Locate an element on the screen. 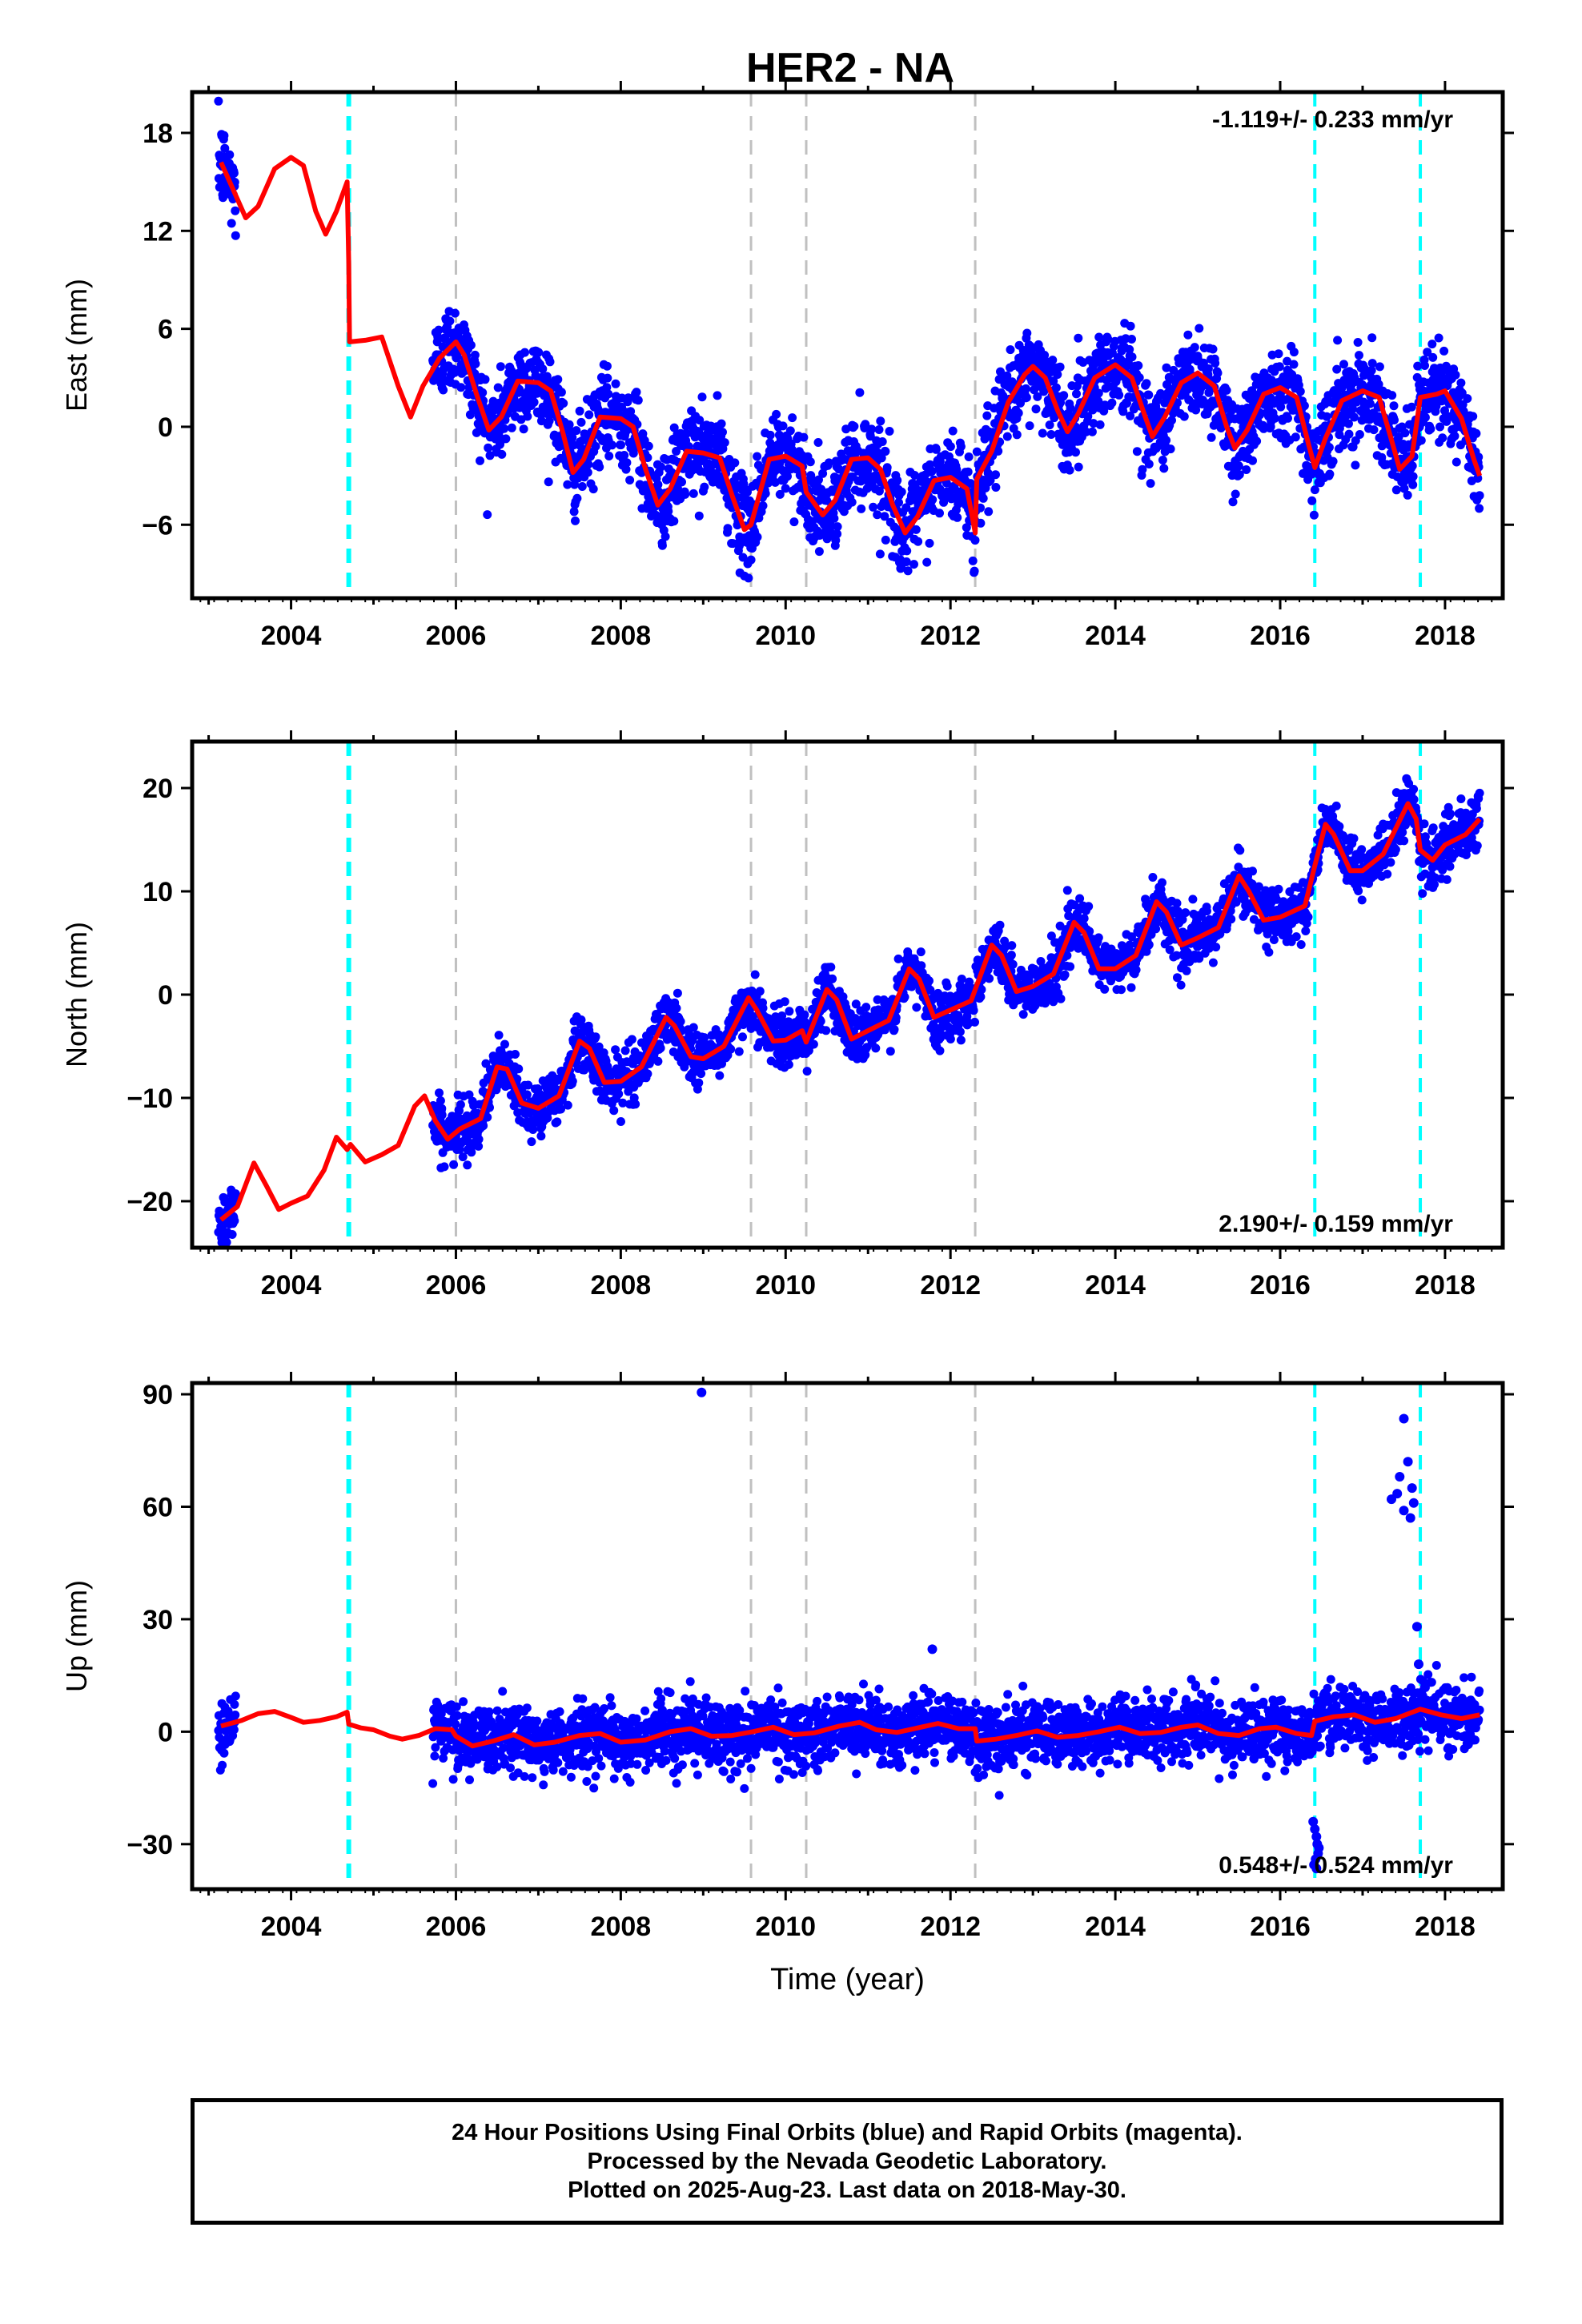  rate-label: -1.119+/- 0.233 mm/yr is located at coordinates (1332, 120).